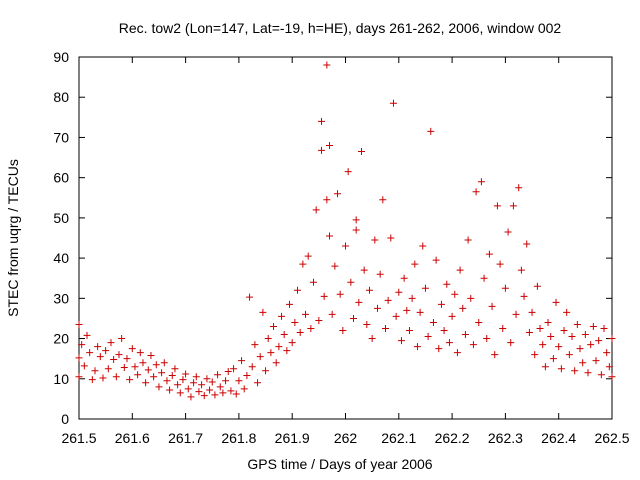 This screenshot has width=640, height=480. Describe the element at coordinates (398, 438) in the screenshot. I see `x-tick-label: 262.1` at that location.